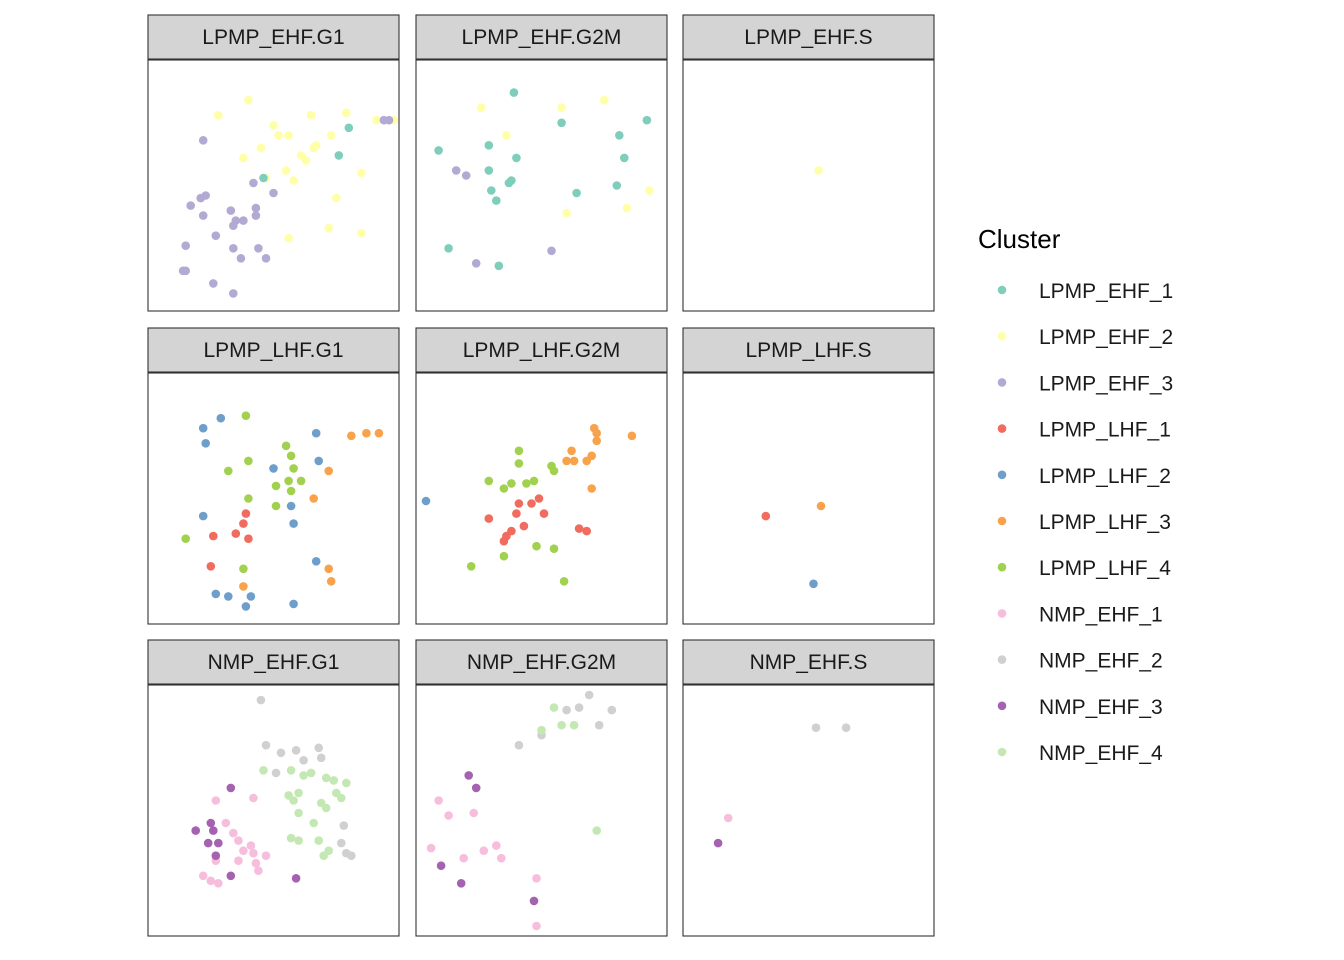 The image size is (1344, 960). Describe the element at coordinates (1105, 568) in the screenshot. I see `legend-label: LPMP_LHF_4` at that location.